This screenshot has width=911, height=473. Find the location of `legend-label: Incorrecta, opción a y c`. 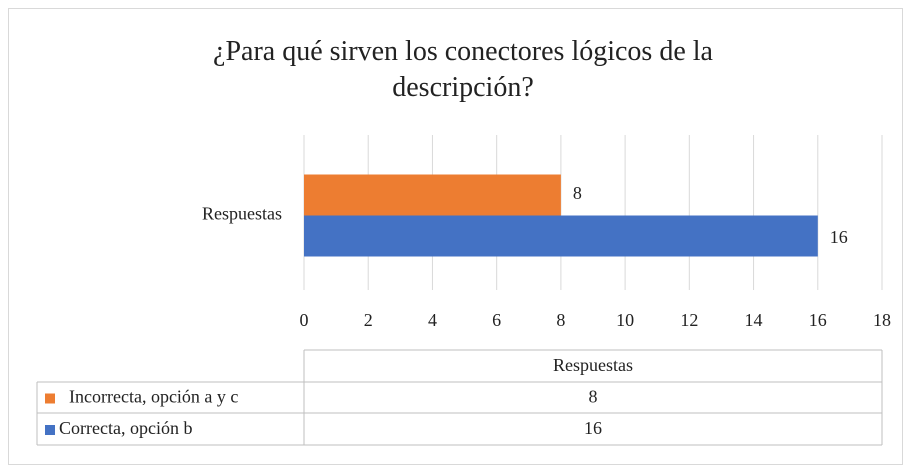

legend-label: Incorrecta, opción a y c is located at coordinates (153, 397).